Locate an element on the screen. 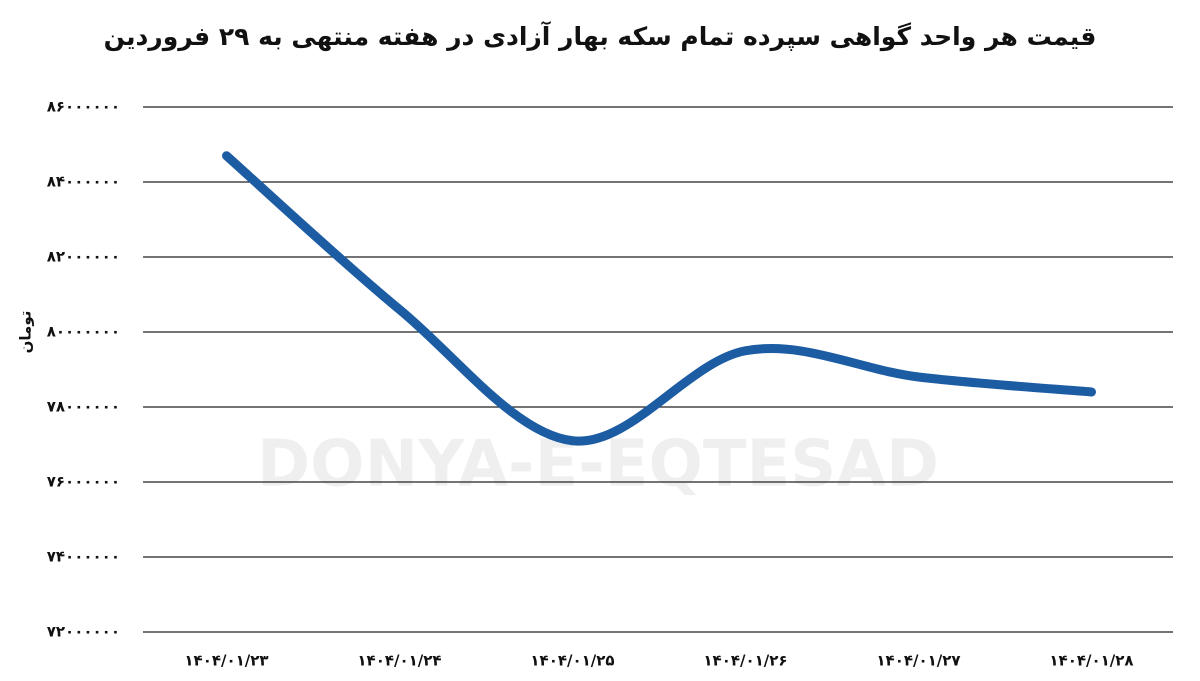  x-tick-label: ۱۴۰۴/۰۱/۲۴ is located at coordinates (399, 661).